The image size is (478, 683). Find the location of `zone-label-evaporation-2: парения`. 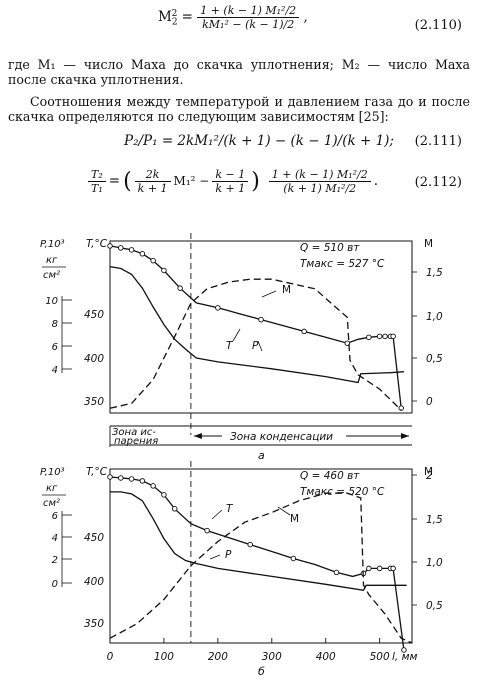

zone-label-evaporation-2: парения is located at coordinates (136, 441).